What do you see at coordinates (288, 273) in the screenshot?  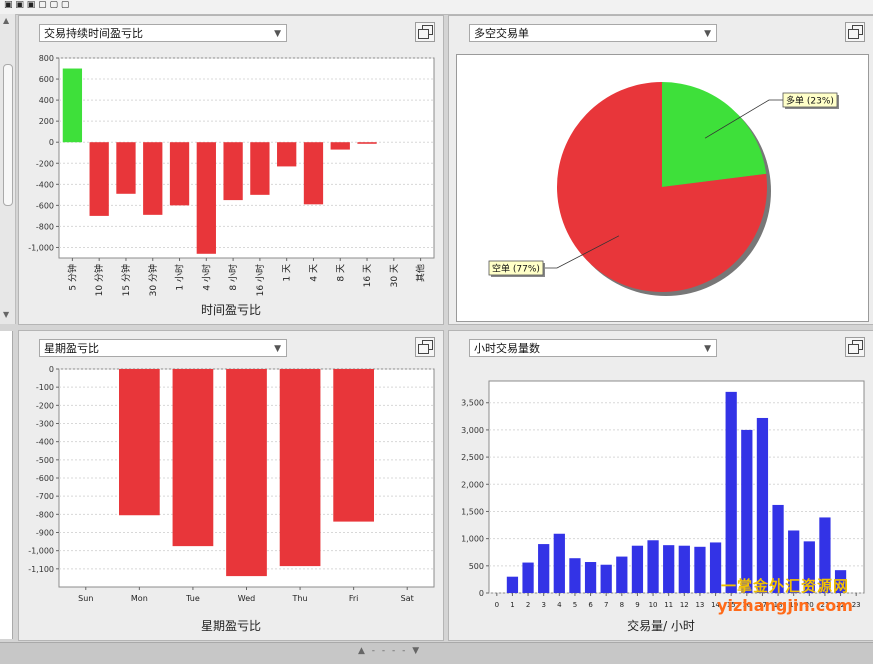 I see `x-tick-label: 1 天` at bounding box center [288, 273].